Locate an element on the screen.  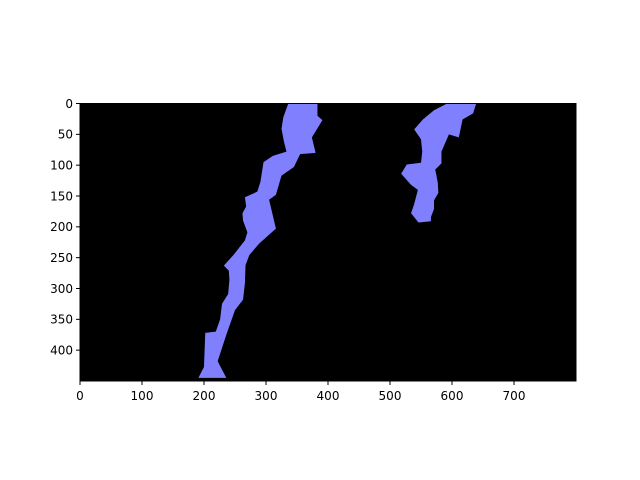
y-tick-label: 400 is located at coordinates (61, 350).